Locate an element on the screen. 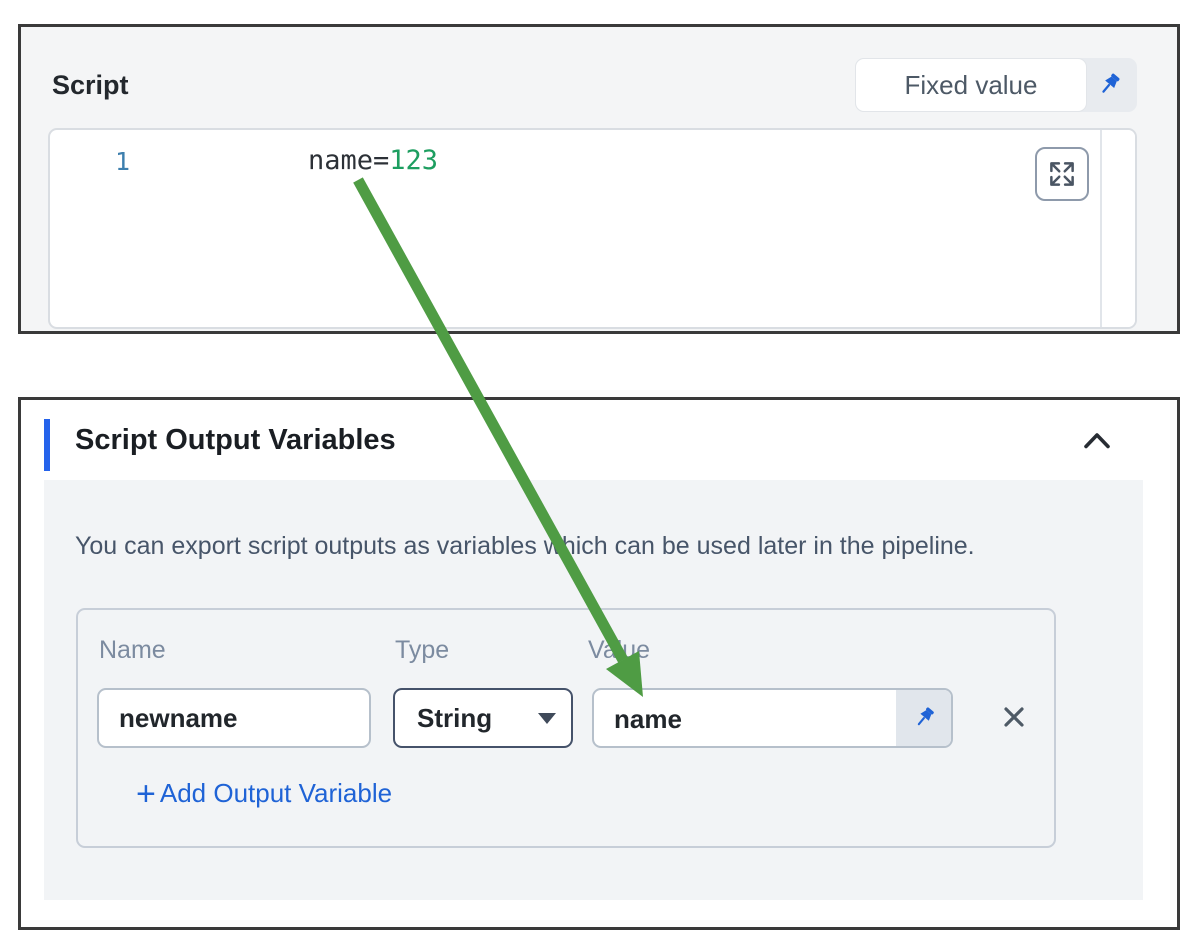 This screenshot has width=1198, height=950. line-number: 1 is located at coordinates (122, 161).